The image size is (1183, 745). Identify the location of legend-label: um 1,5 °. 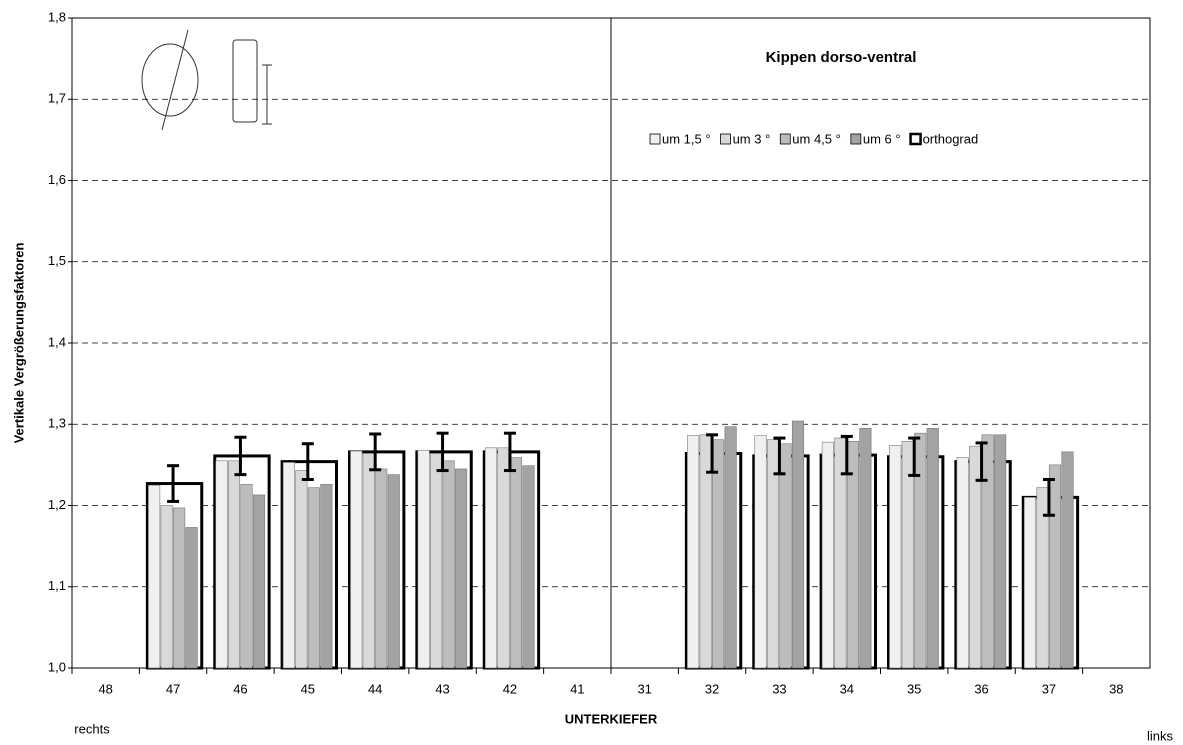
(686, 138).